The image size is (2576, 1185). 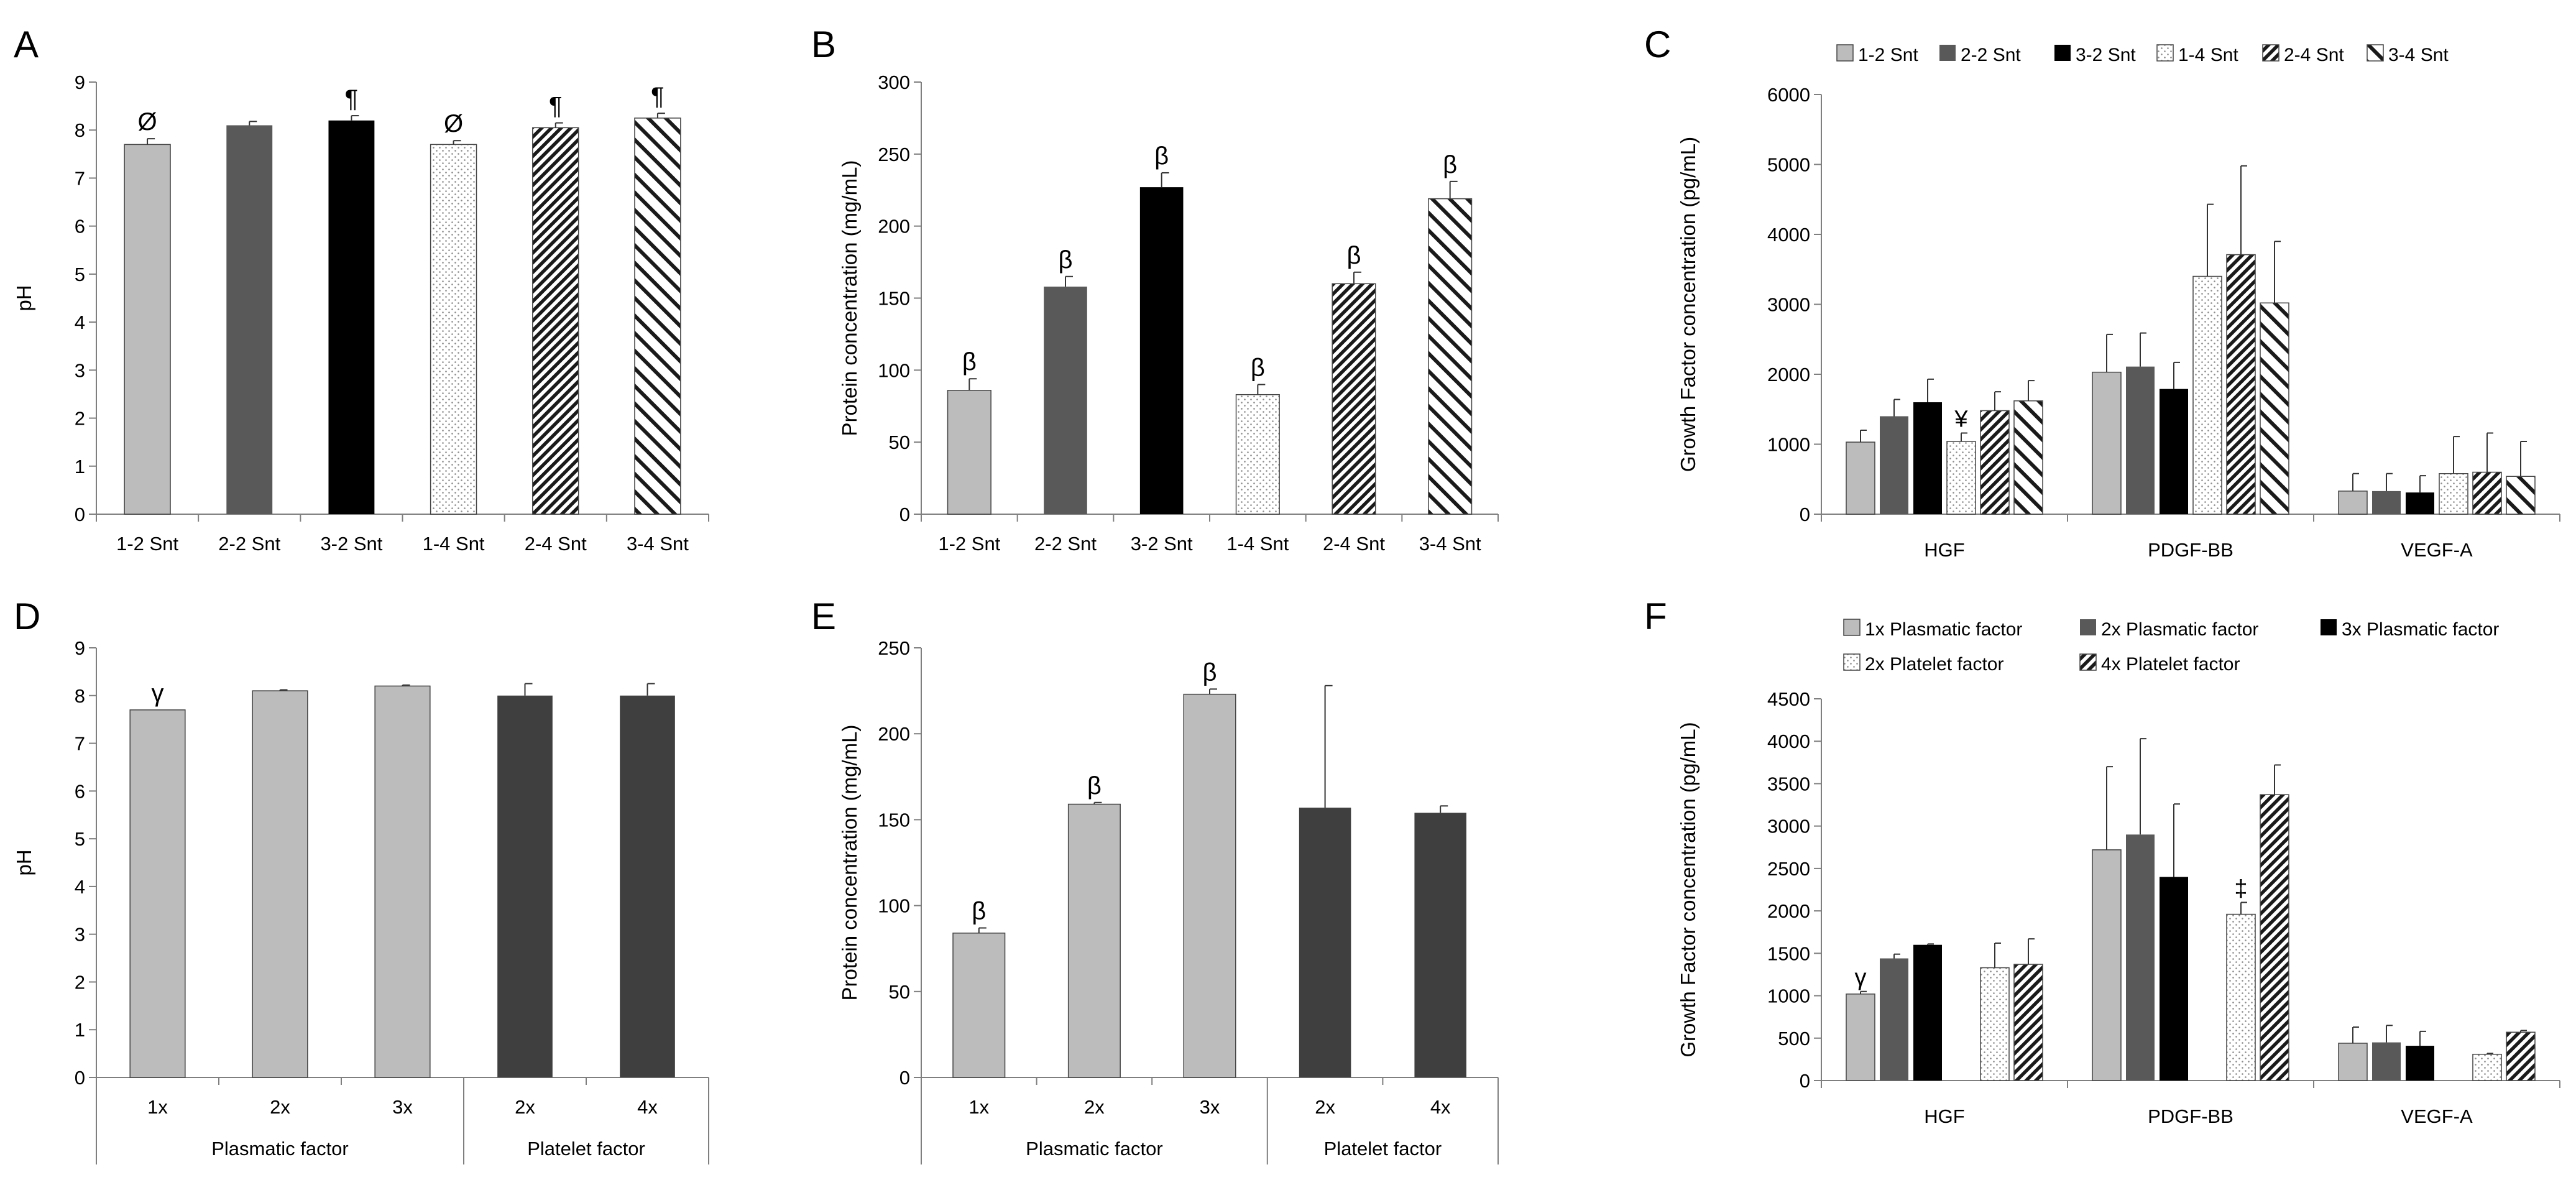 I want to click on x-tick-label: VEGF-A, so click(x=2437, y=1116).